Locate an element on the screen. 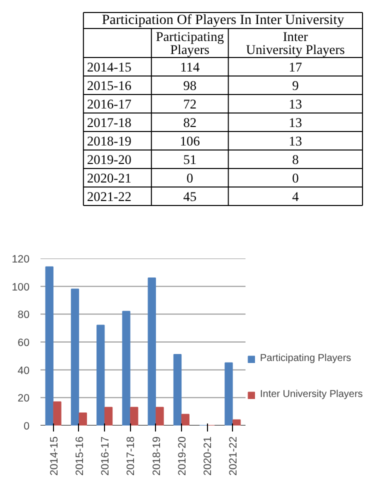 The height and width of the screenshot is (493, 379). x-tick-label: 2015-16 is located at coordinates (80, 456).